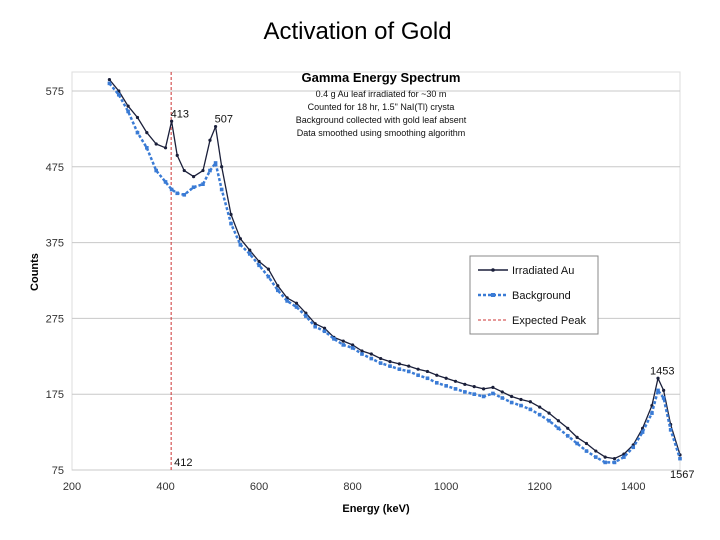  I want to click on x-axis-ticks: 200 400 600 800 1000 1200 1400, so click(354, 487).